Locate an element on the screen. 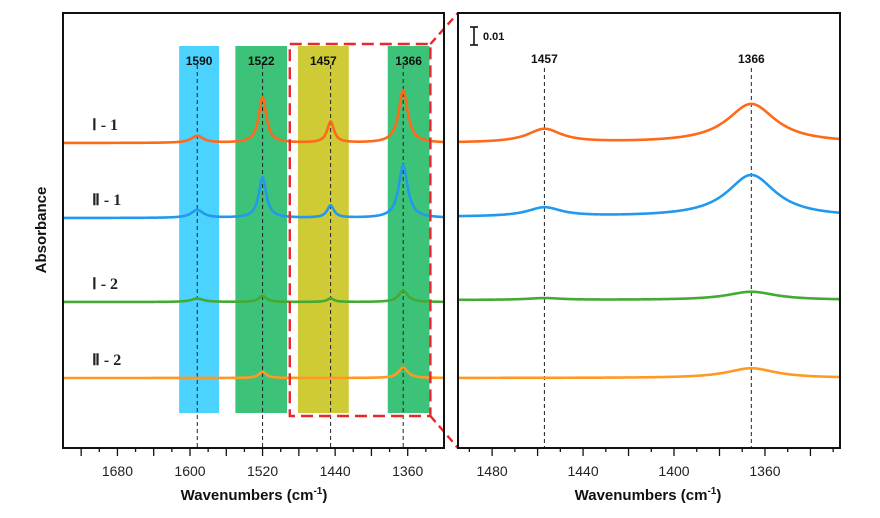  sample-label: Ⅰ - 1 is located at coordinates (105, 125).